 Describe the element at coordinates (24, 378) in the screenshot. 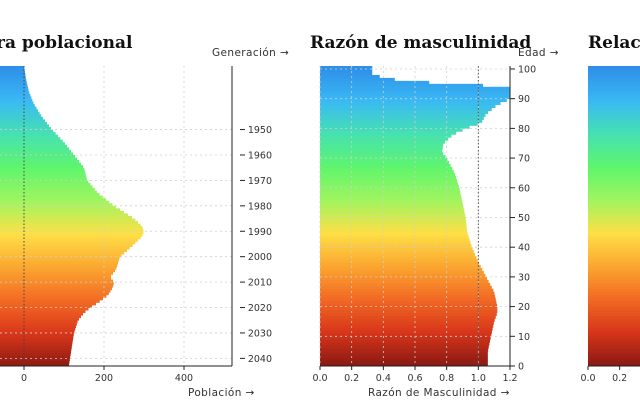

I see `x-tick-label: 0` at that location.